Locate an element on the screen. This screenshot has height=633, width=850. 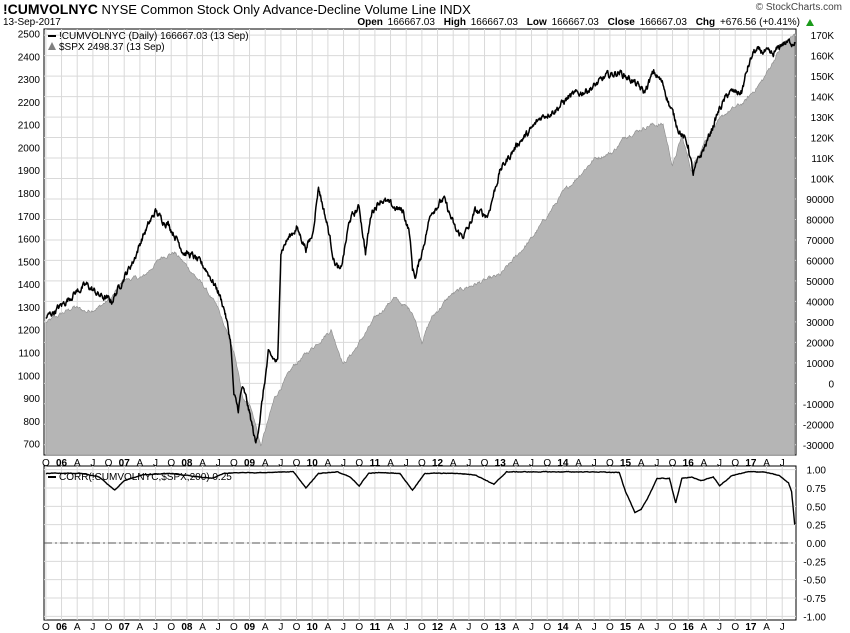
close-label: Close is located at coordinates (621, 22).